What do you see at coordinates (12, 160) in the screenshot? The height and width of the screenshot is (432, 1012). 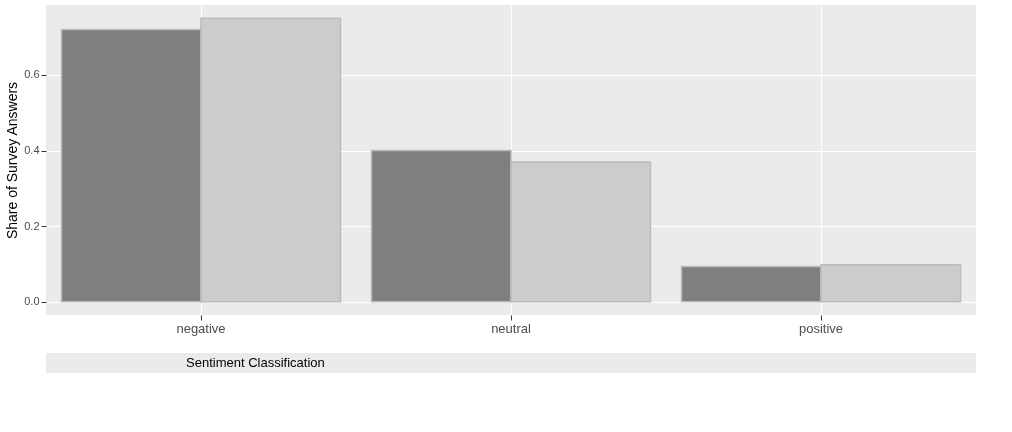 I see `y-axis-title: Share of Survey Answers` at bounding box center [12, 160].